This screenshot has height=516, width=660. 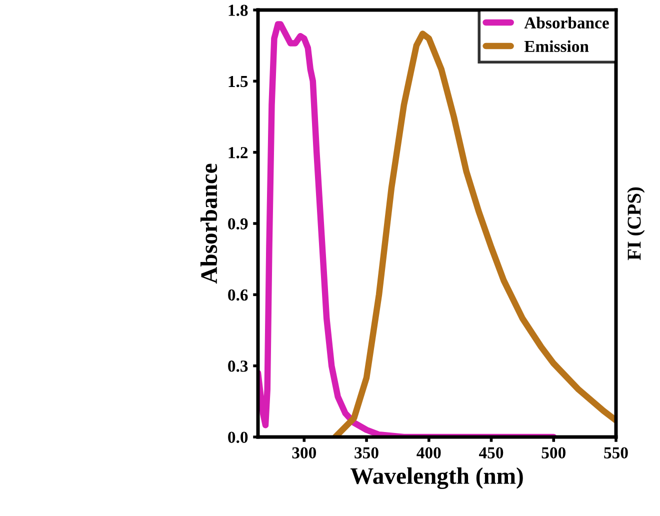 I want to click on legend-label: Absorbance, so click(x=566, y=22).